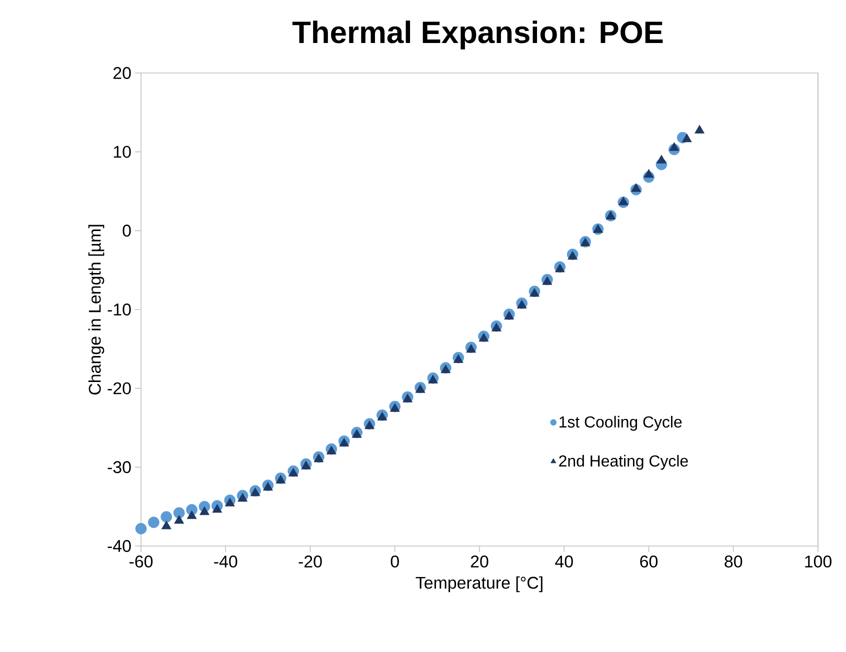 Image resolution: width=846 pixels, height=652 pixels. I want to click on x-tick-label: 100, so click(818, 562).